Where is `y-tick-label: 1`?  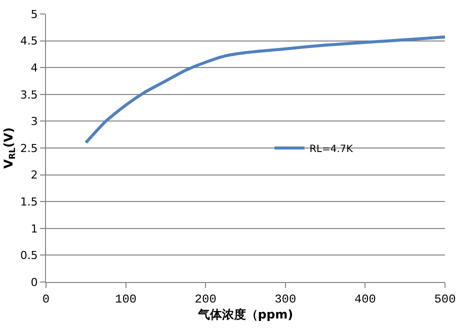
y-tick-label: 1 is located at coordinates (34, 229).